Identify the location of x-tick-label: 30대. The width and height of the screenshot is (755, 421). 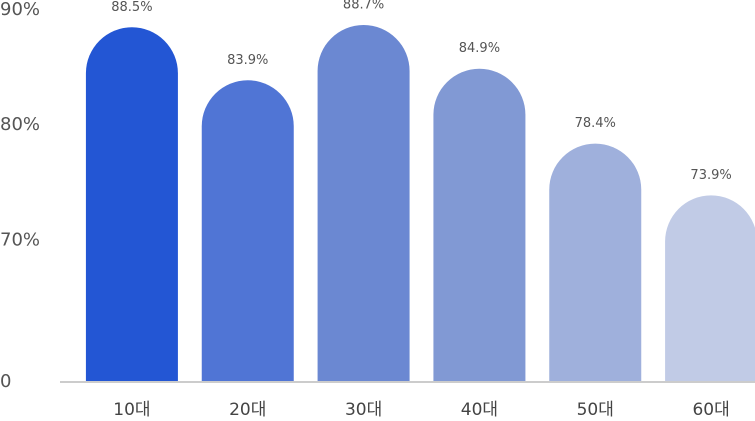
(363, 410).